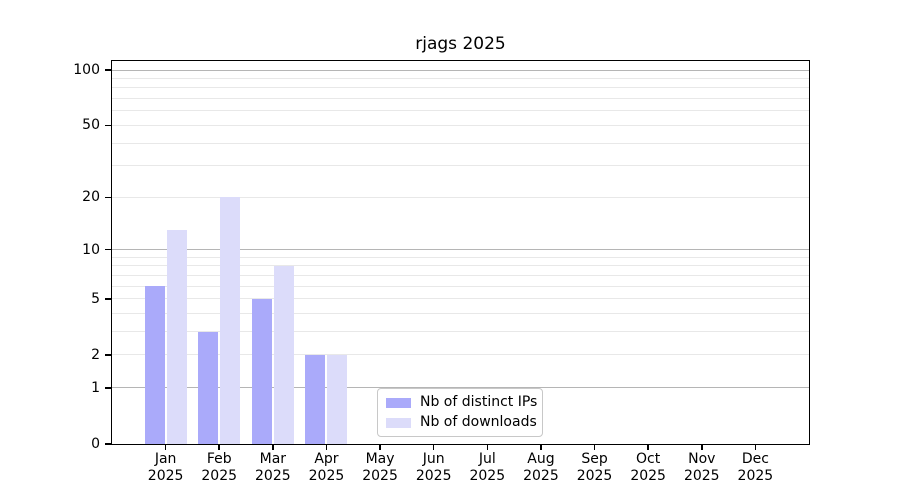 Image resolution: width=900 pixels, height=500 pixels. I want to click on bar-downloads-apr, so click(337, 399).